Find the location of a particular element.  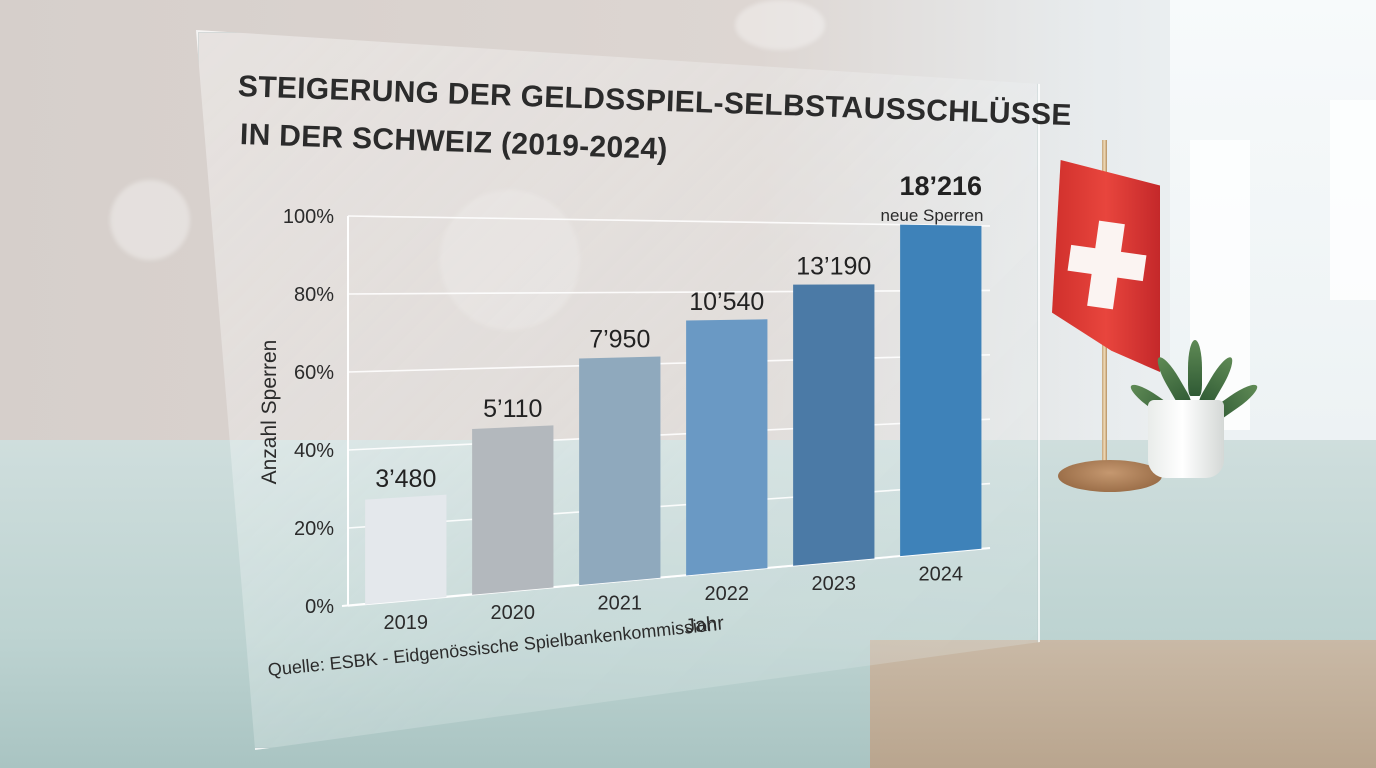

y-tick-label: 60% is located at coordinates (314, 373).